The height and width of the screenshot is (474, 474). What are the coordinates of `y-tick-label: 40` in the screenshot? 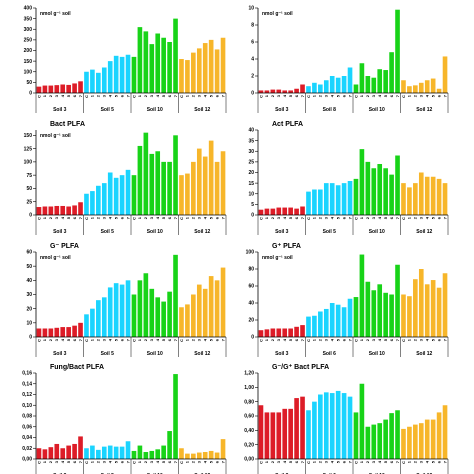 It's located at (251, 304).